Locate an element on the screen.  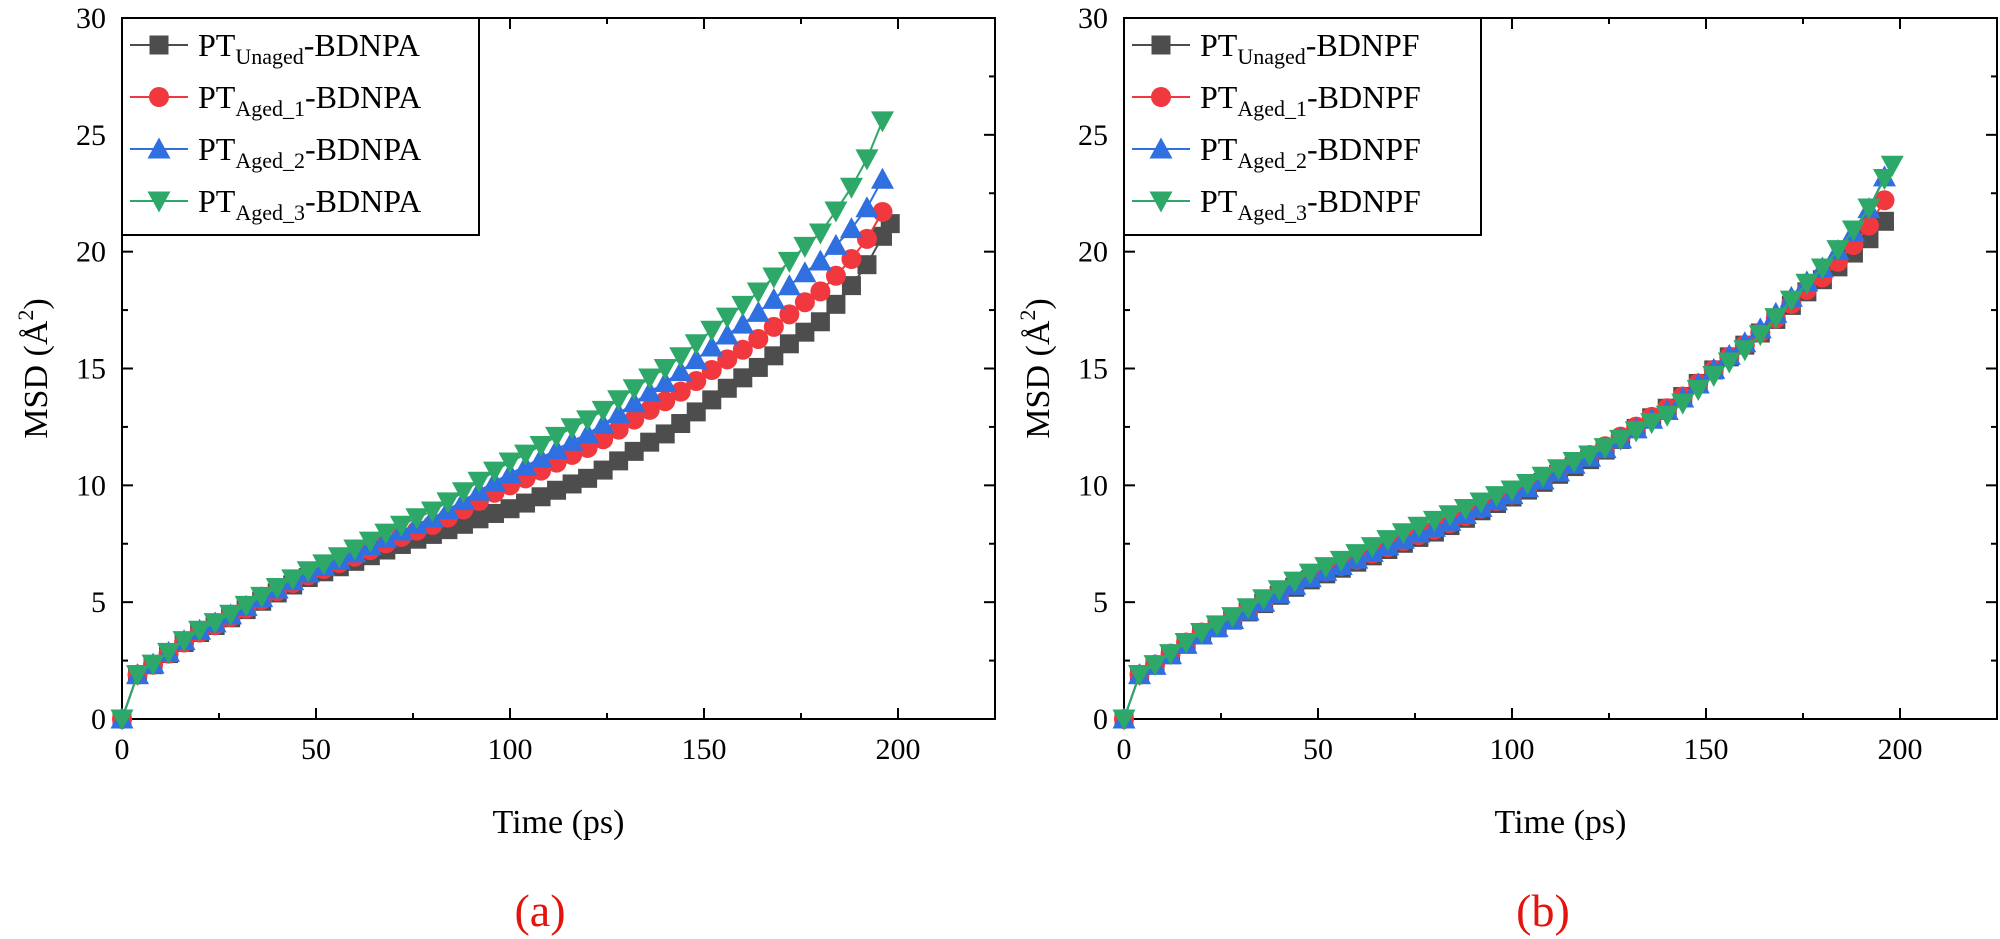
y-tick-label: 25 is located at coordinates (91, 135).